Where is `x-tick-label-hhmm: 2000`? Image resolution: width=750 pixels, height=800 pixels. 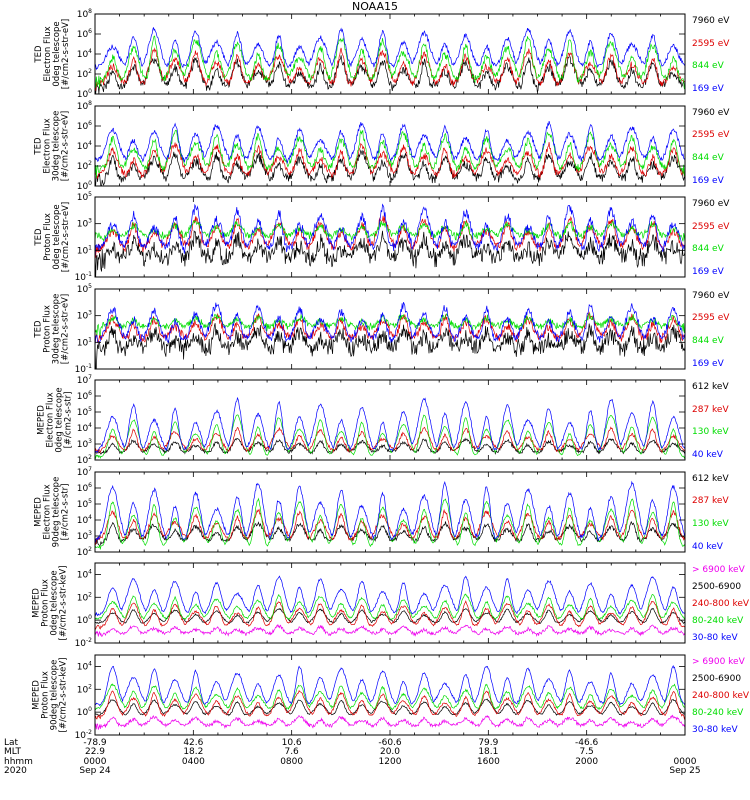 x-tick-label-hhmm: 2000 is located at coordinates (587, 761).